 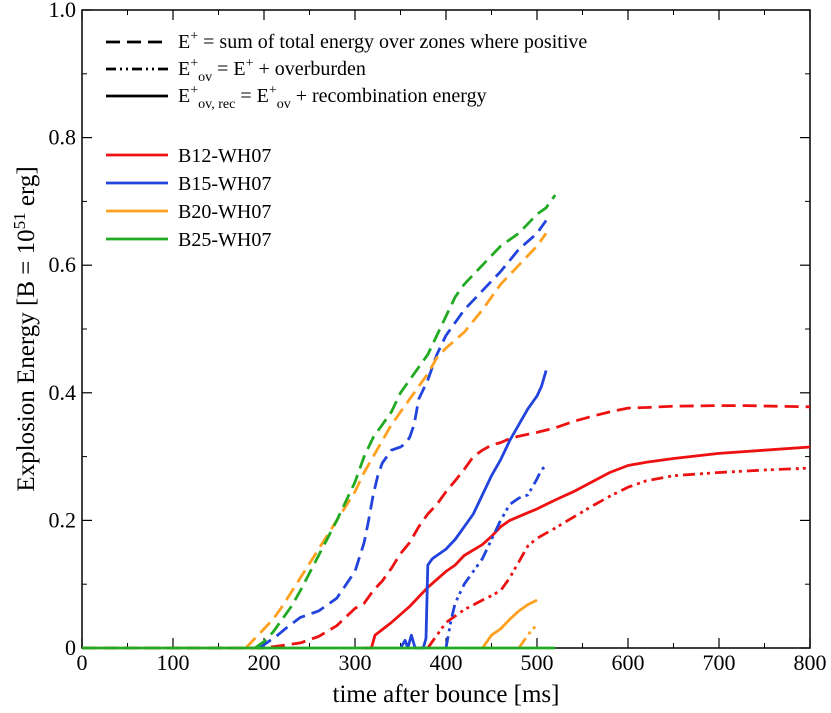 What do you see at coordinates (224, 212) in the screenshot?
I see `legend-label-b20-wh07: B20-WH07` at bounding box center [224, 212].